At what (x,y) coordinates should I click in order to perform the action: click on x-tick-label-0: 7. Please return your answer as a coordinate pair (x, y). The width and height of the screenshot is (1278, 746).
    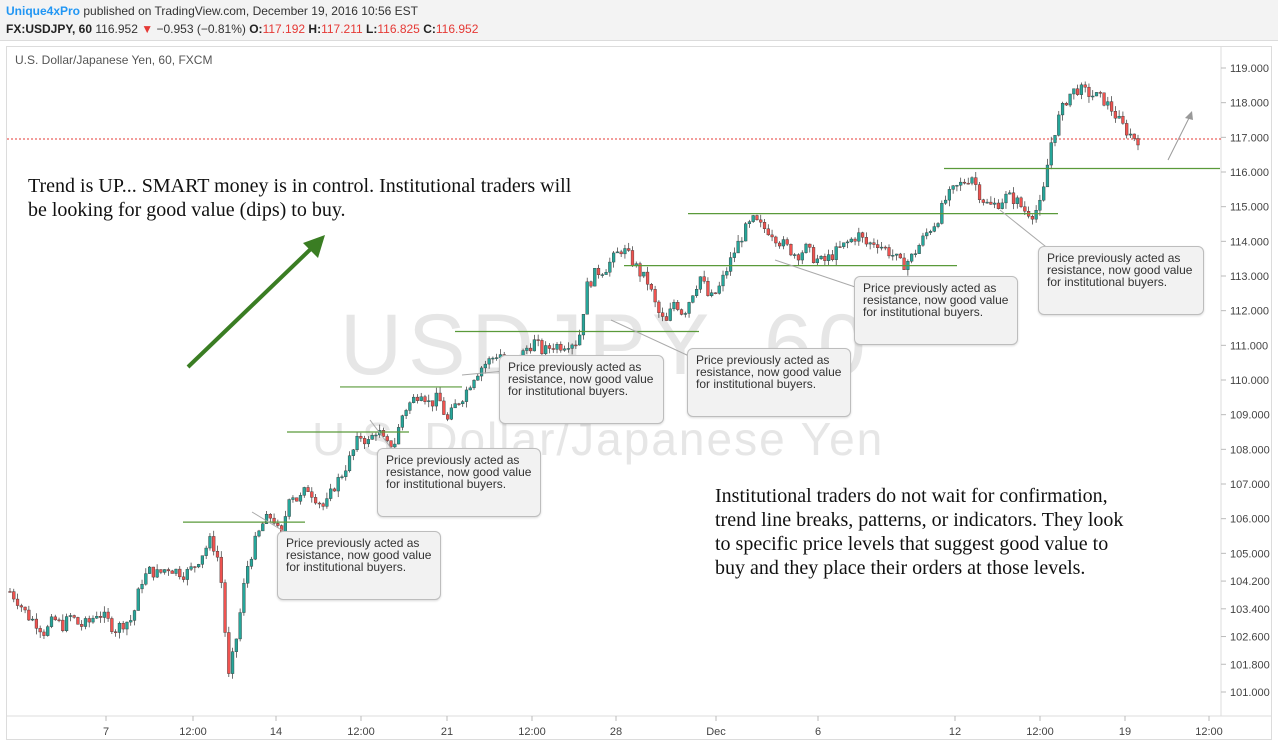
    Looking at the image, I should click on (106, 732).